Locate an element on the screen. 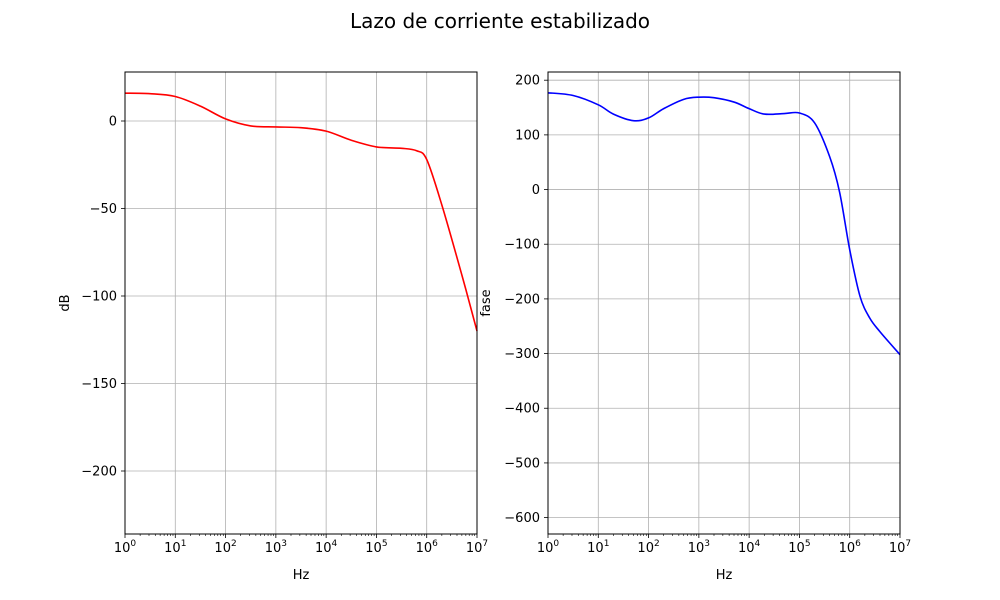 The height and width of the screenshot is (600, 1000). phase-x-tick-label: 10¹ is located at coordinates (598, 547).